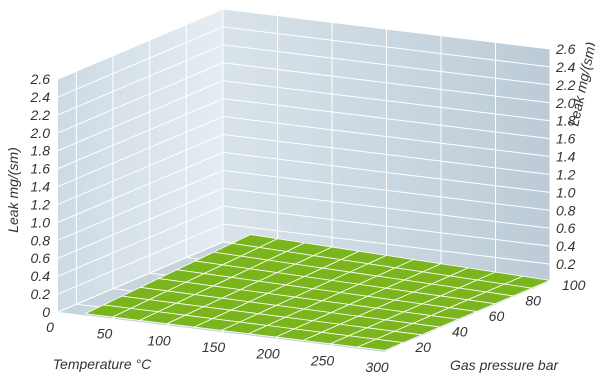 Image resolution: width=595 pixels, height=376 pixels. What do you see at coordinates (41, 258) in the screenshot?
I see `z-tick-label-left: 0.6` at bounding box center [41, 258].